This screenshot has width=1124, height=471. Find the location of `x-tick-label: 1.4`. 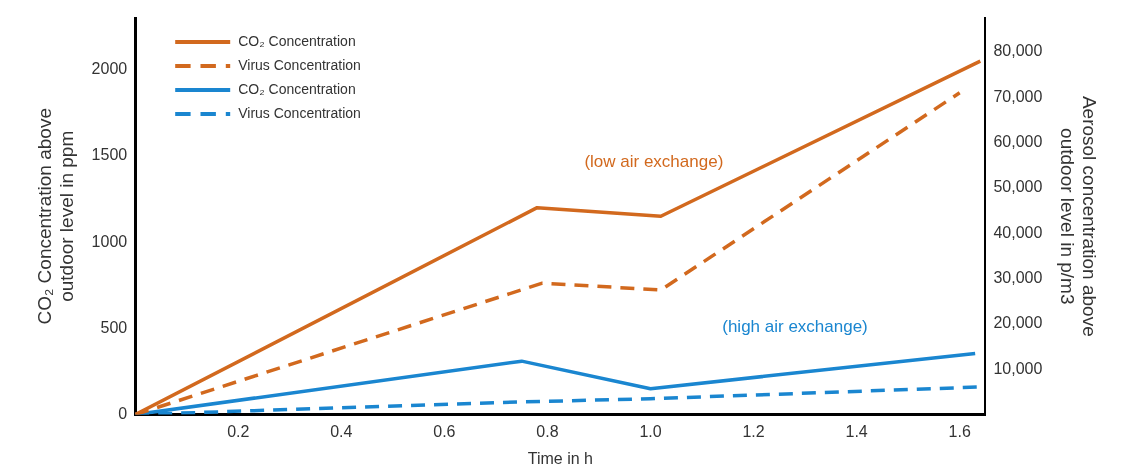

x-tick-label: 1.4 is located at coordinates (856, 431).